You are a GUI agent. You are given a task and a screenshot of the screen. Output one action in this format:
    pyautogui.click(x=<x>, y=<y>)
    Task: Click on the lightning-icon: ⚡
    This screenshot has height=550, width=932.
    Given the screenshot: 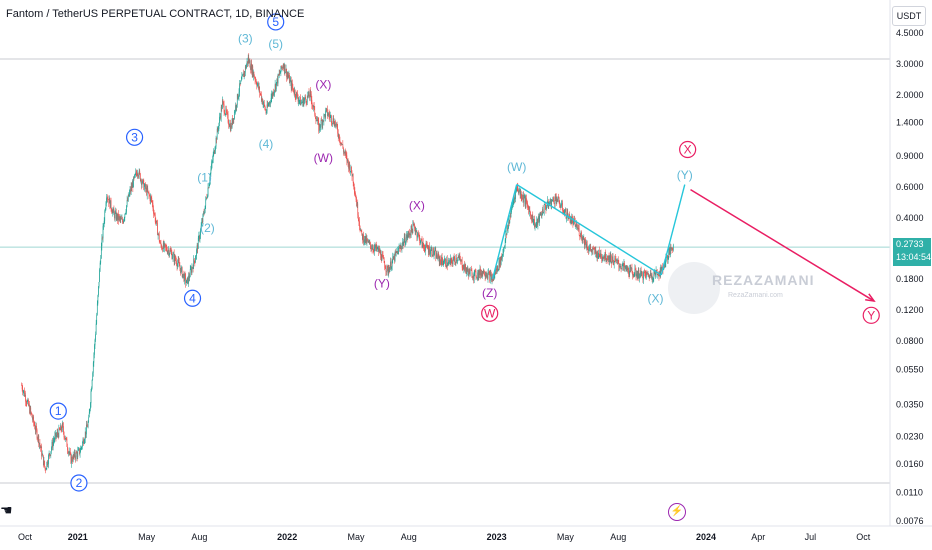 What is the action you would take?
    pyautogui.click(x=677, y=512)
    